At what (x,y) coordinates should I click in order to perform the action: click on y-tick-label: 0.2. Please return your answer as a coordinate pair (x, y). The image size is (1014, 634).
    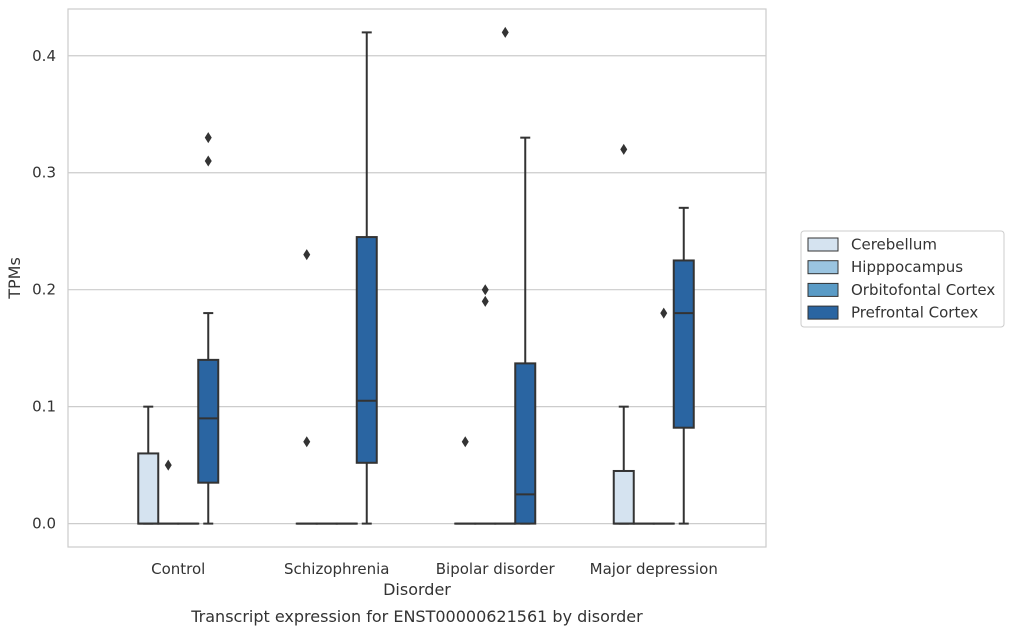
    Looking at the image, I should click on (44, 290).